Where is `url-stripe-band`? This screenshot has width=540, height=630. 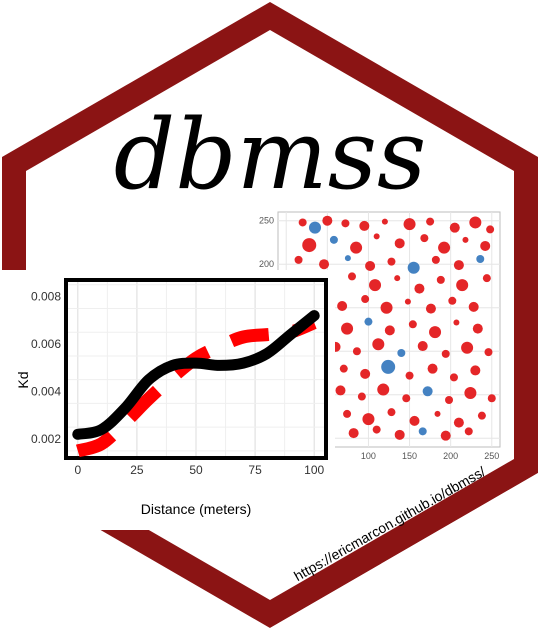
url-stripe-band is located at coordinates (404, 550).